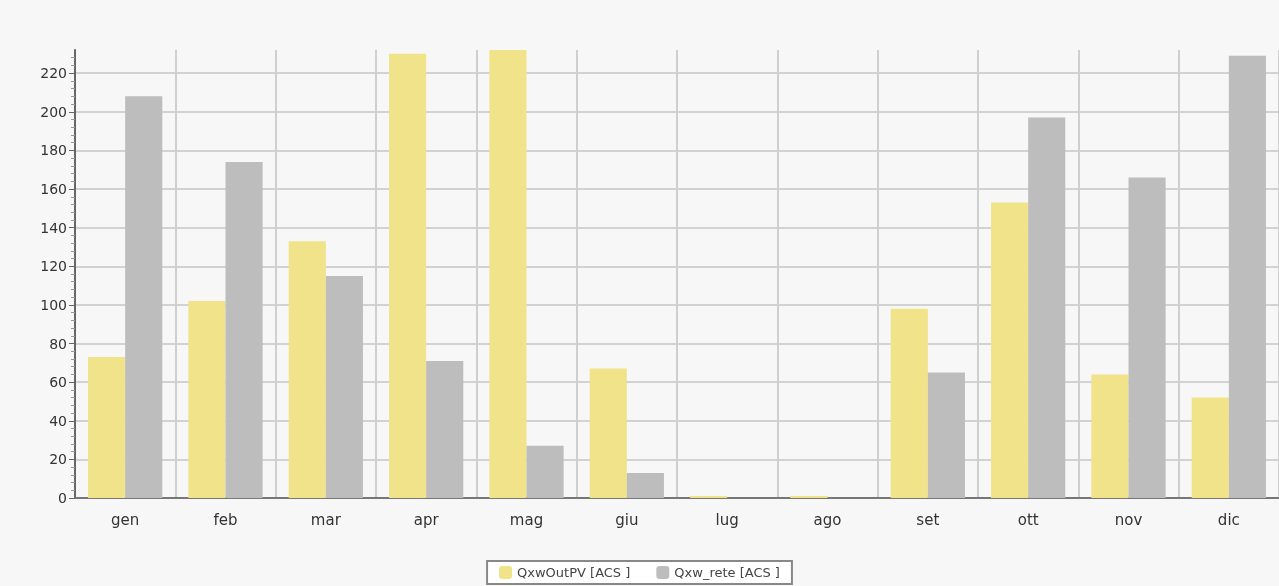 The width and height of the screenshot is (1279, 586). Describe the element at coordinates (627, 519) in the screenshot. I see `x-tick-label: giu` at that location.